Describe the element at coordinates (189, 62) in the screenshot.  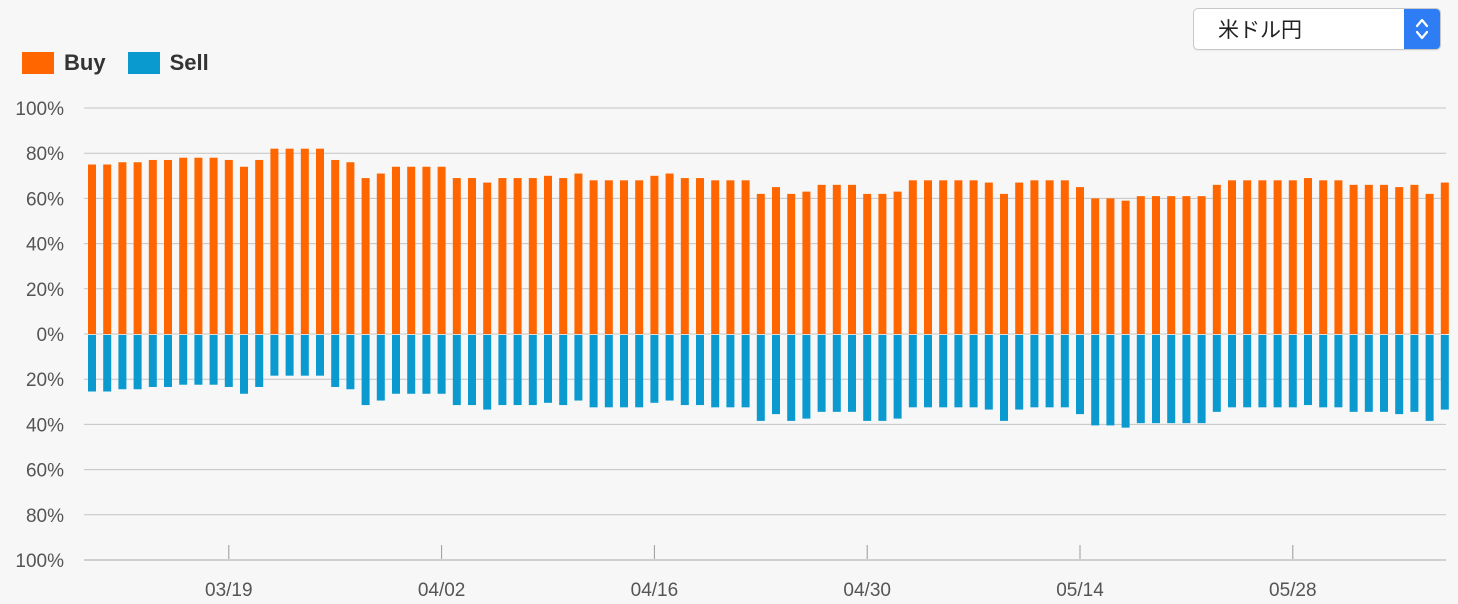
I see `legend-label-sell: Sell` at that location.